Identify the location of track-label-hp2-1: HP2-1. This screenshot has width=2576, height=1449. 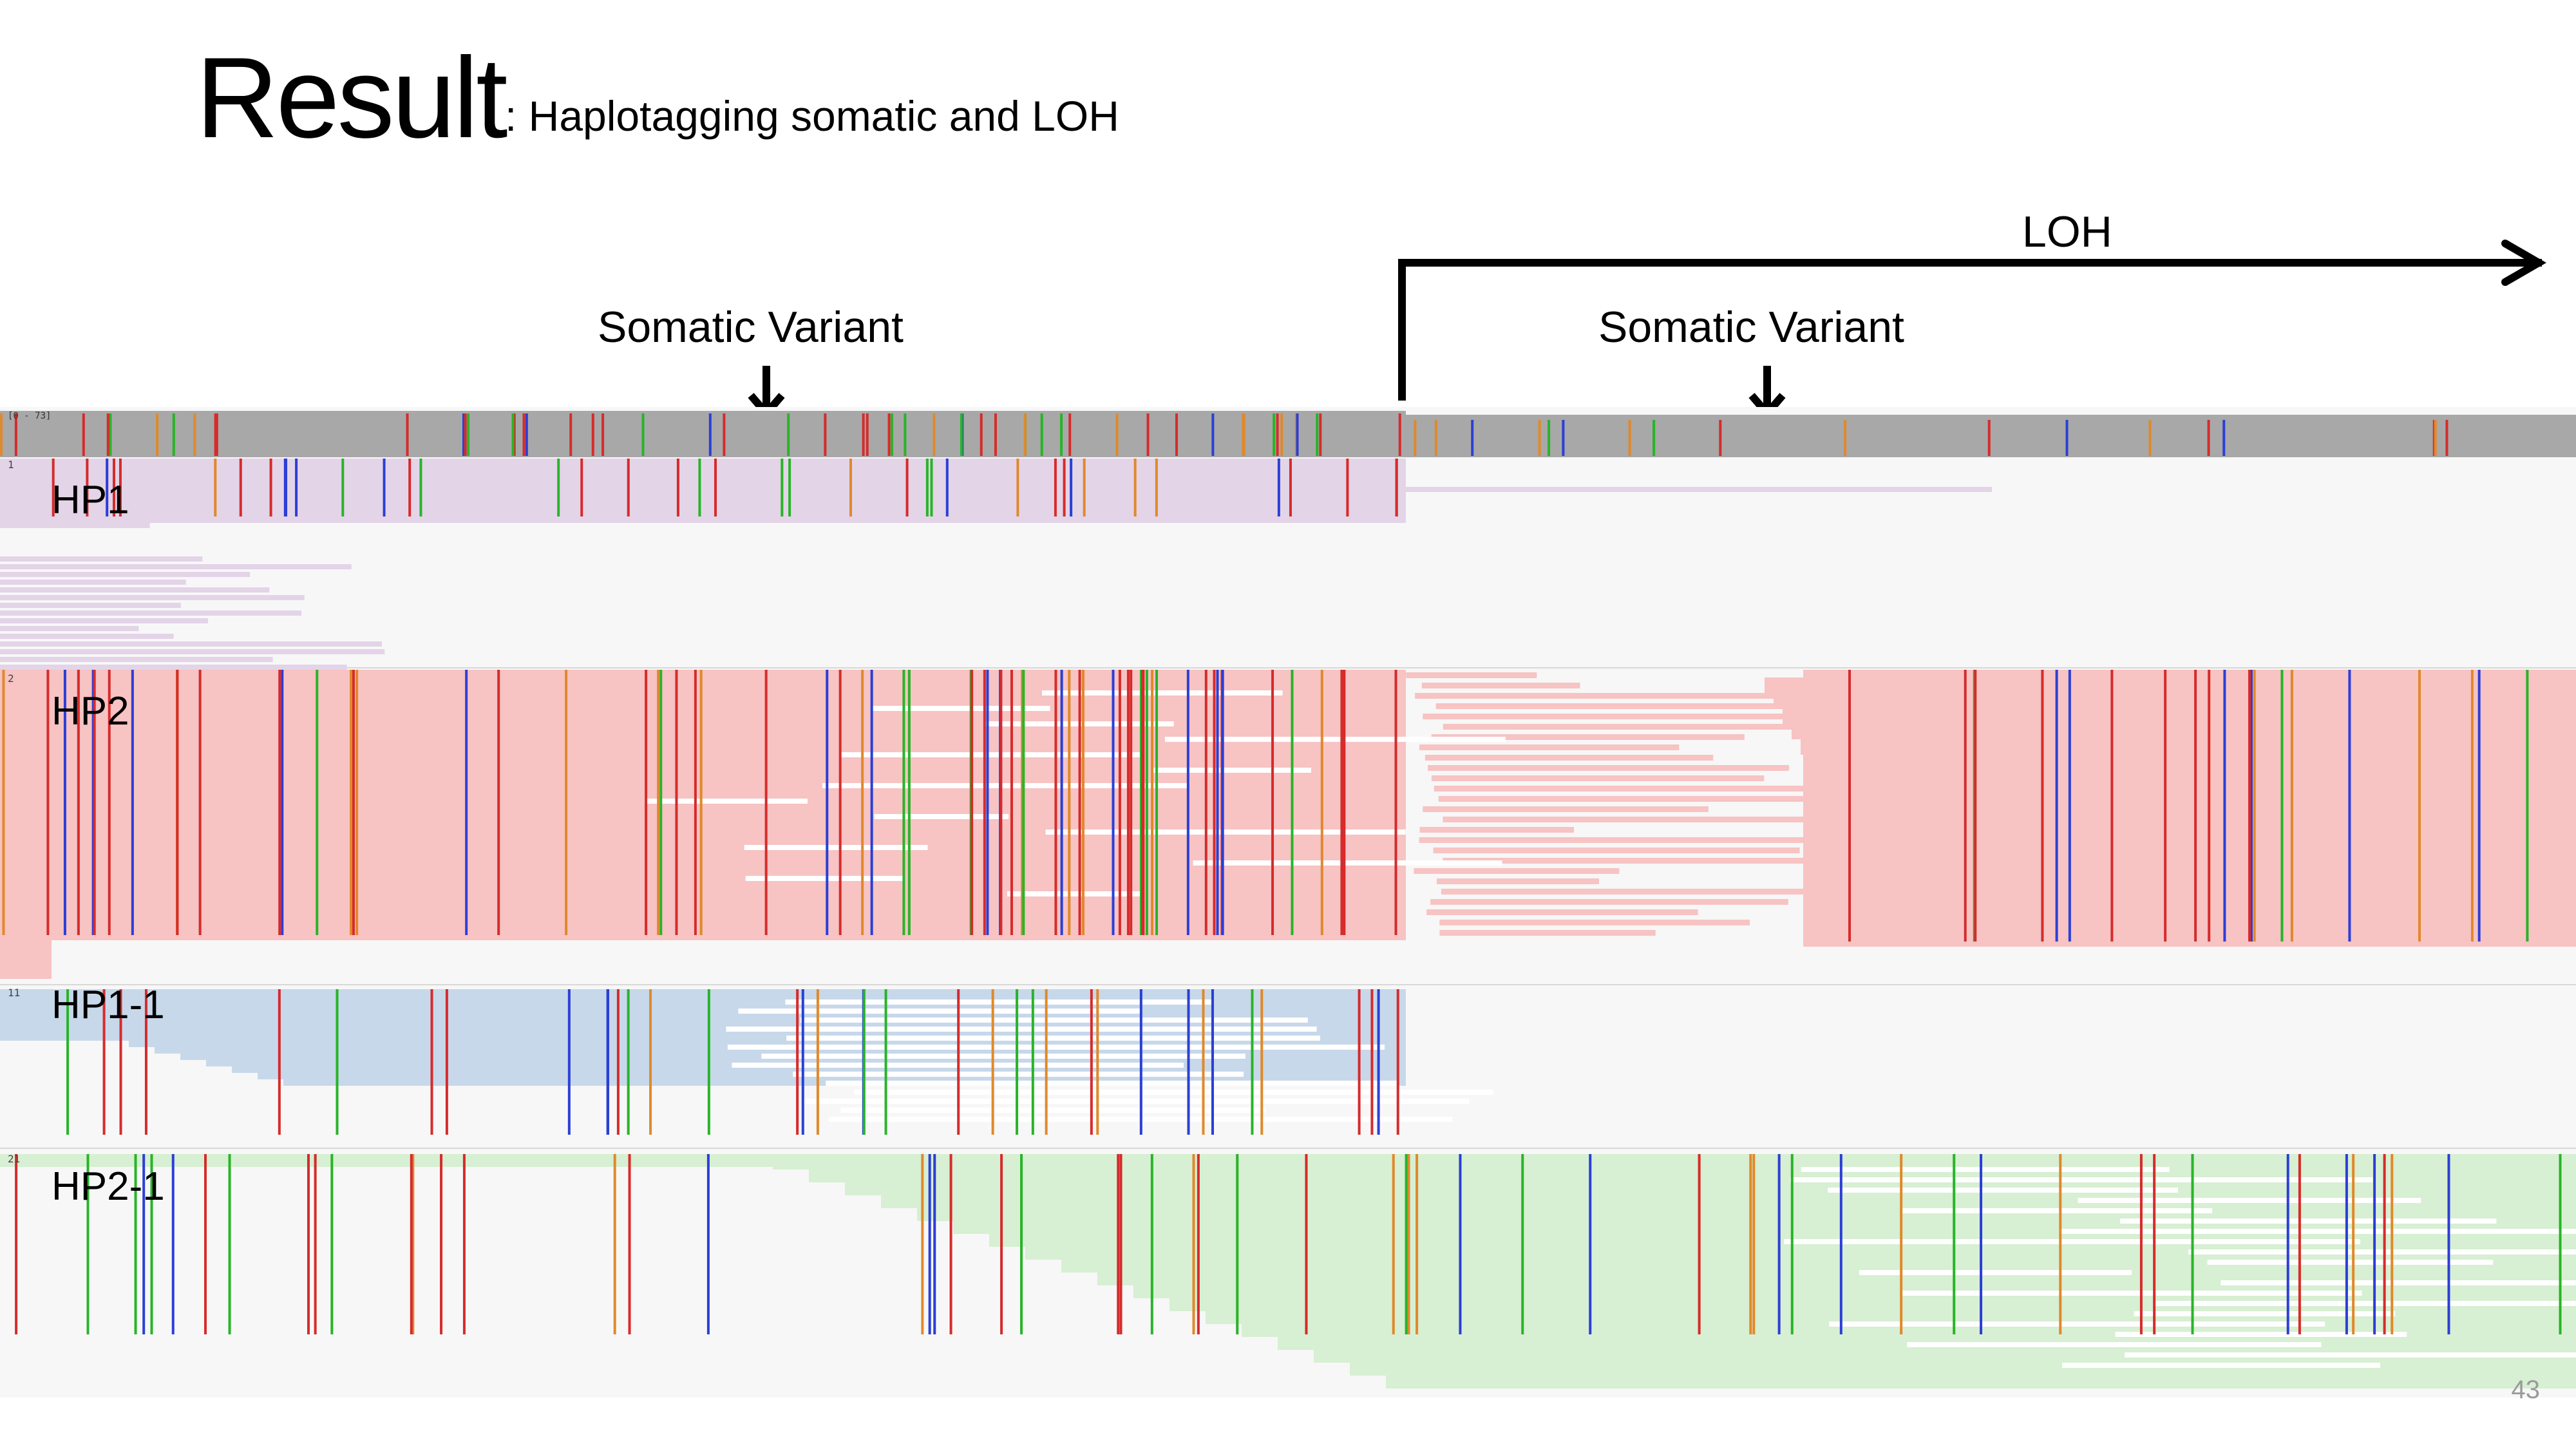
(108, 1187).